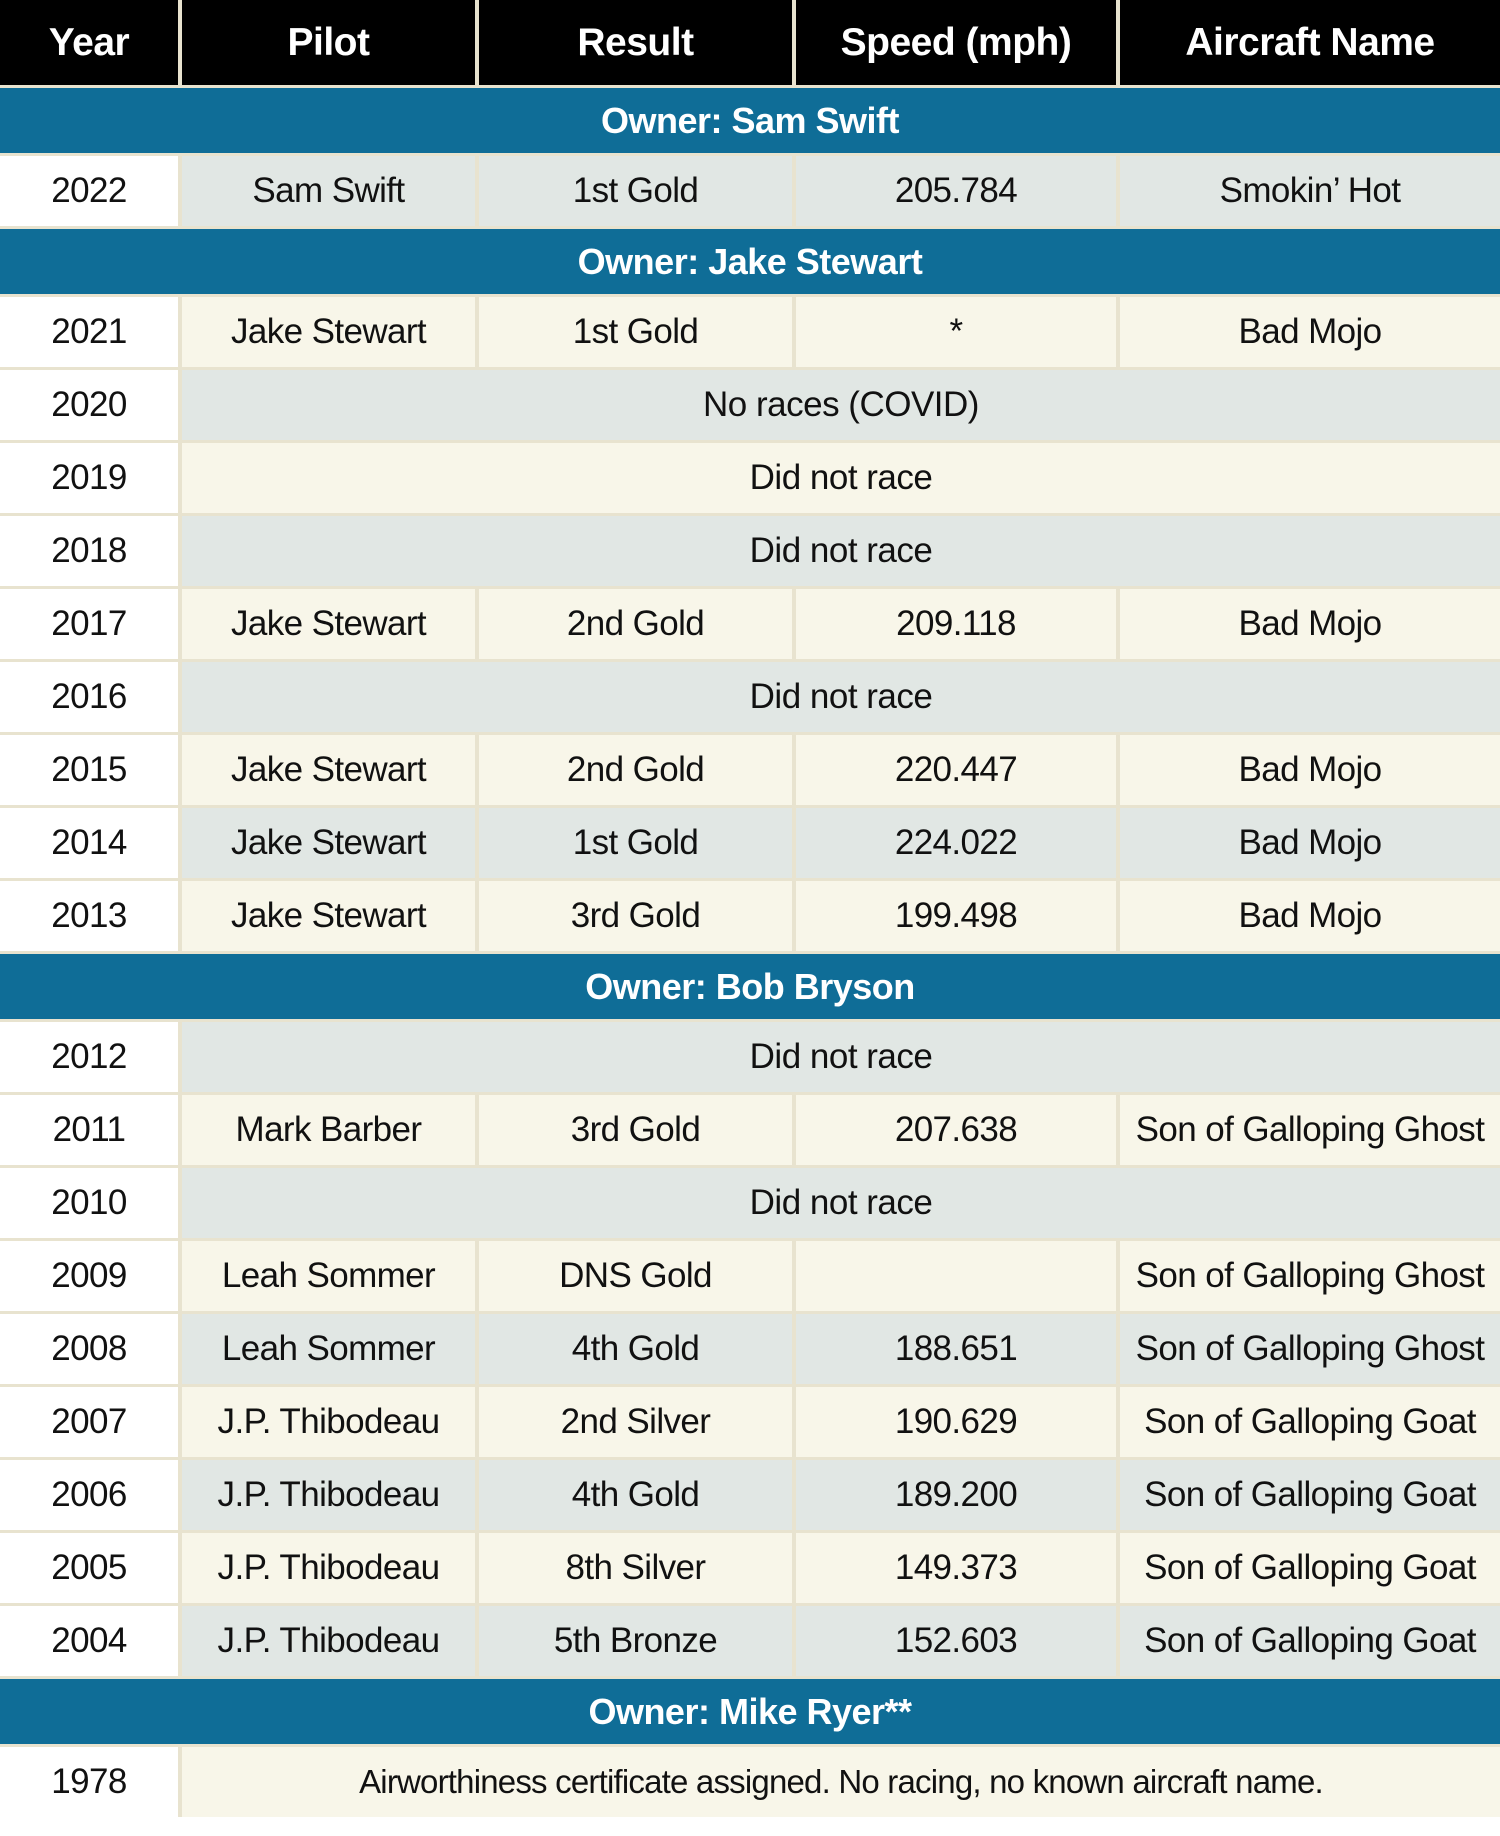 This screenshot has width=1500, height=1836. Describe the element at coordinates (91, 695) in the screenshot. I see `year-cell: 2016` at that location.